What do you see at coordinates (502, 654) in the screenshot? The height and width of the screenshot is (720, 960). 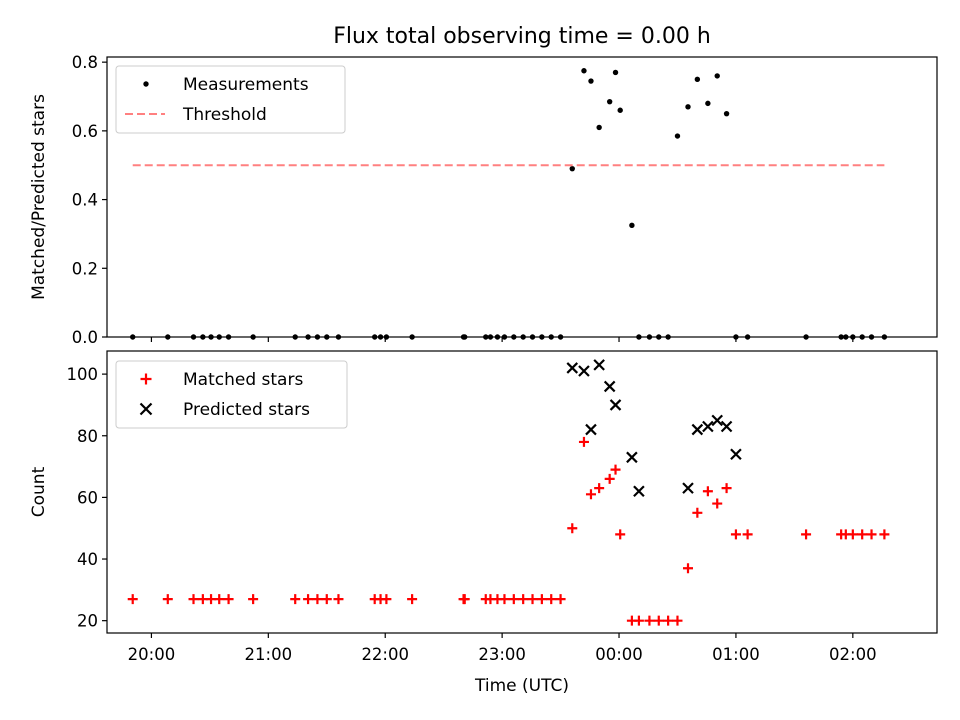 I see `x-tick-label: 23:00` at bounding box center [502, 654].